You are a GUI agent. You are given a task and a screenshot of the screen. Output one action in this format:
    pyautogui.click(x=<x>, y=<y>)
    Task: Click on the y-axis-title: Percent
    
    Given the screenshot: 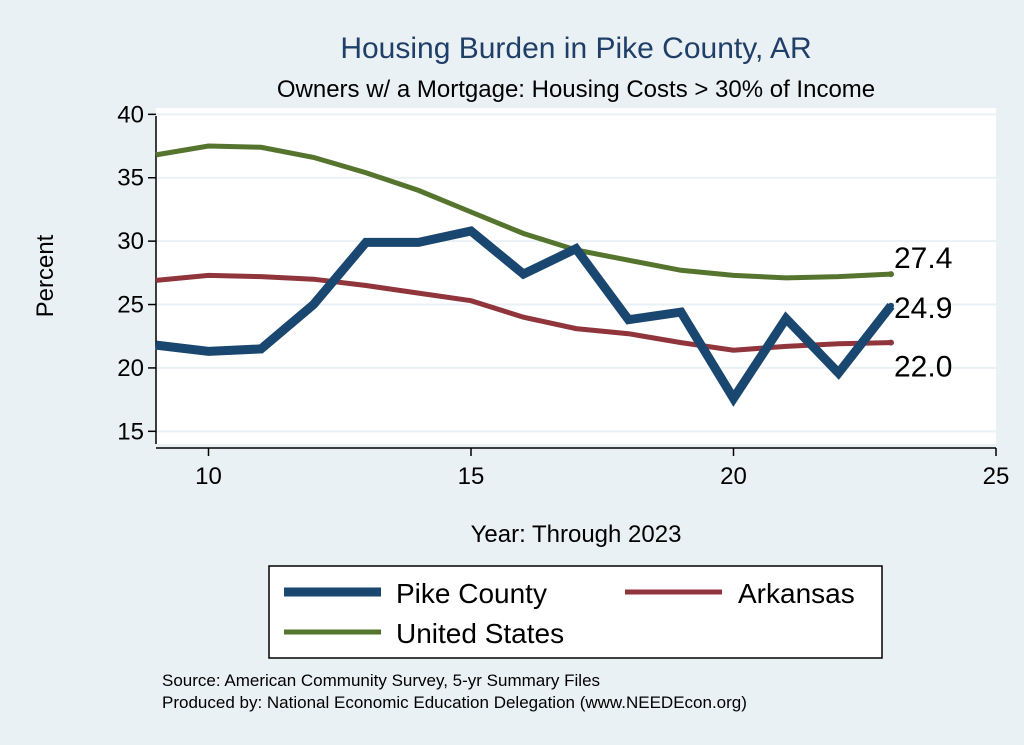 What is the action you would take?
    pyautogui.click(x=45, y=275)
    